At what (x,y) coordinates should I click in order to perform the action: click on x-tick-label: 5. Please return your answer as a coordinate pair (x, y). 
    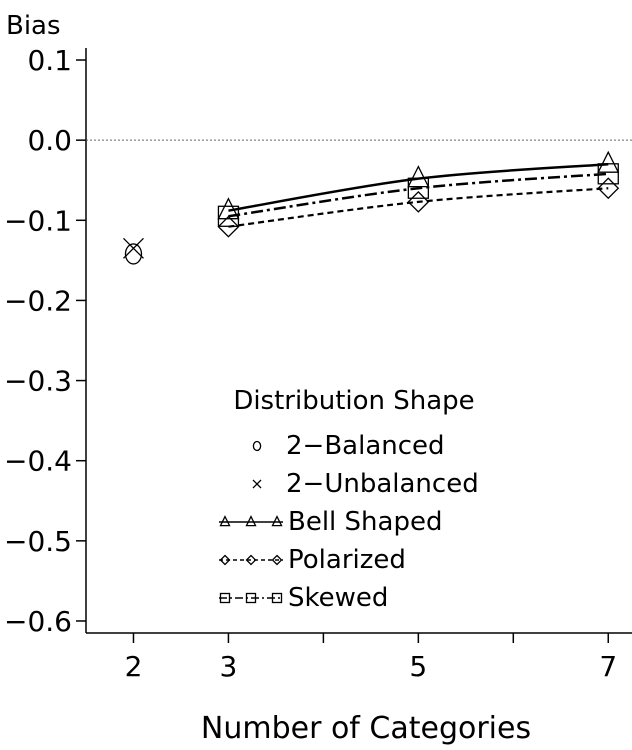
    Looking at the image, I should click on (418, 666).